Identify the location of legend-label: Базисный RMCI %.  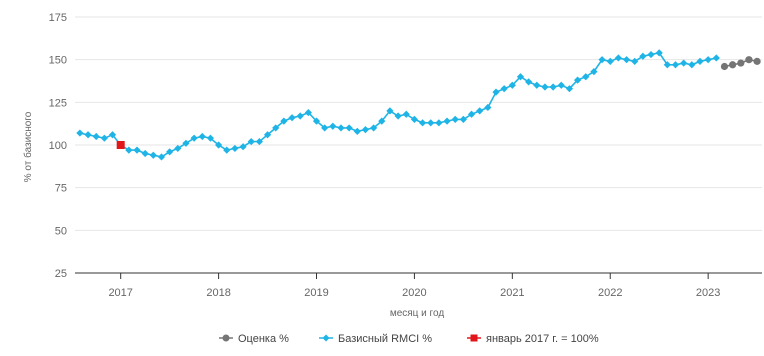
(385, 339).